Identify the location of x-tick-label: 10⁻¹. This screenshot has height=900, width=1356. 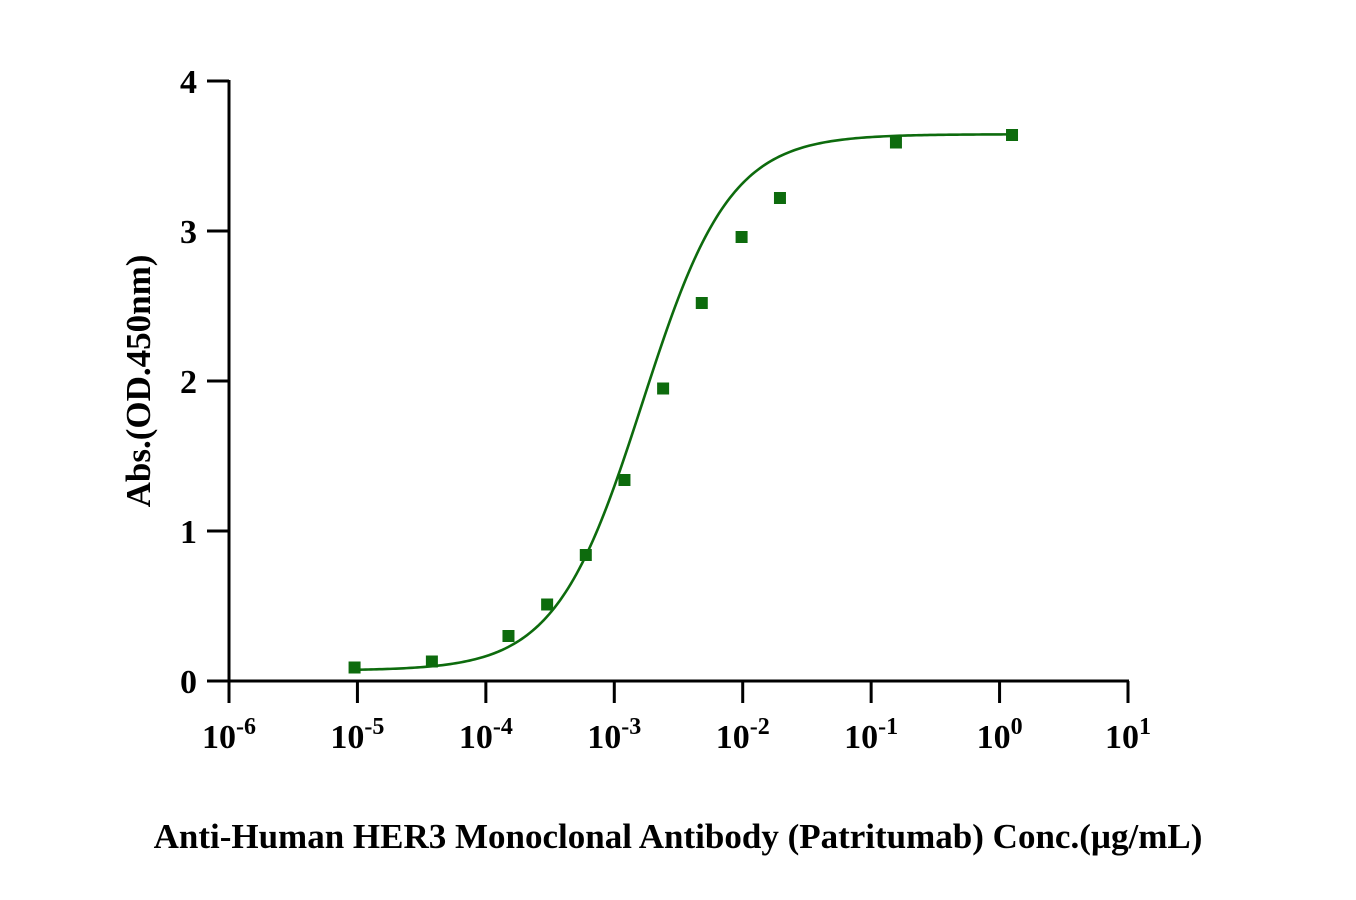
(871, 735).